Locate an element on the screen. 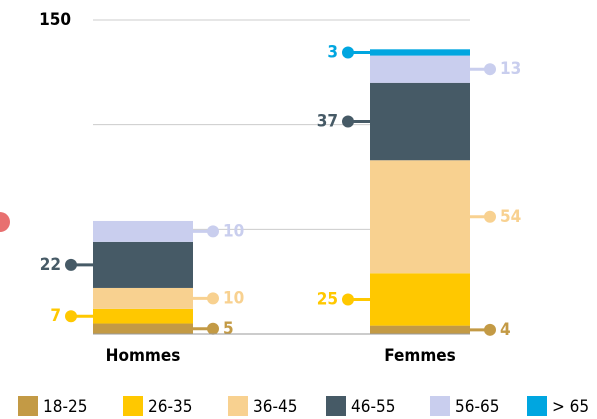 Image resolution: width=597 pixels, height=419 pixels. value-label: 54 is located at coordinates (510, 217).